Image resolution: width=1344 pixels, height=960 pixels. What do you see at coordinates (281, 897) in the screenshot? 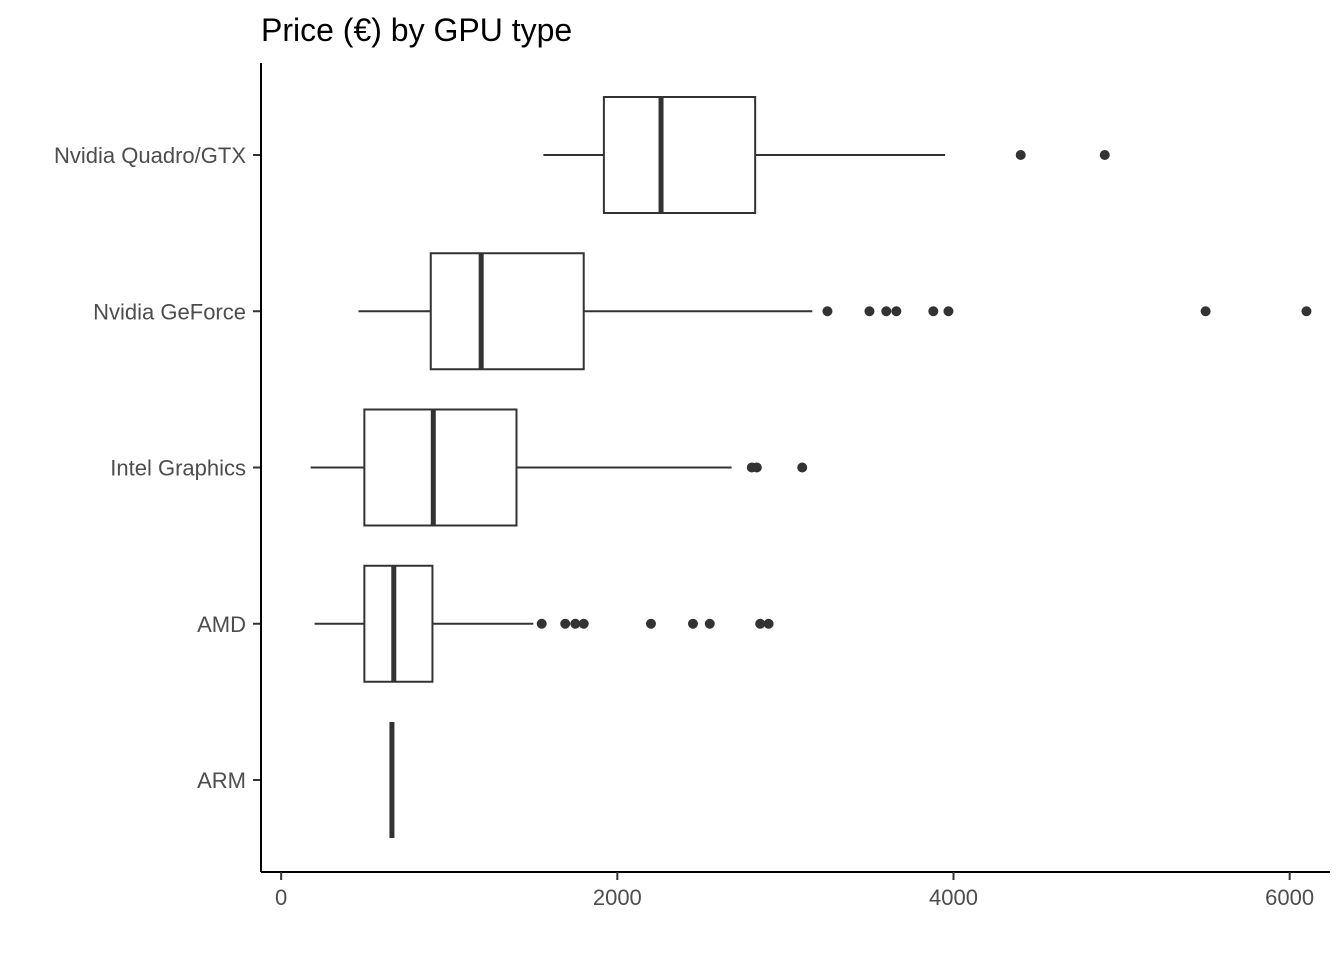
I see `x-tick-label: 0` at bounding box center [281, 897].